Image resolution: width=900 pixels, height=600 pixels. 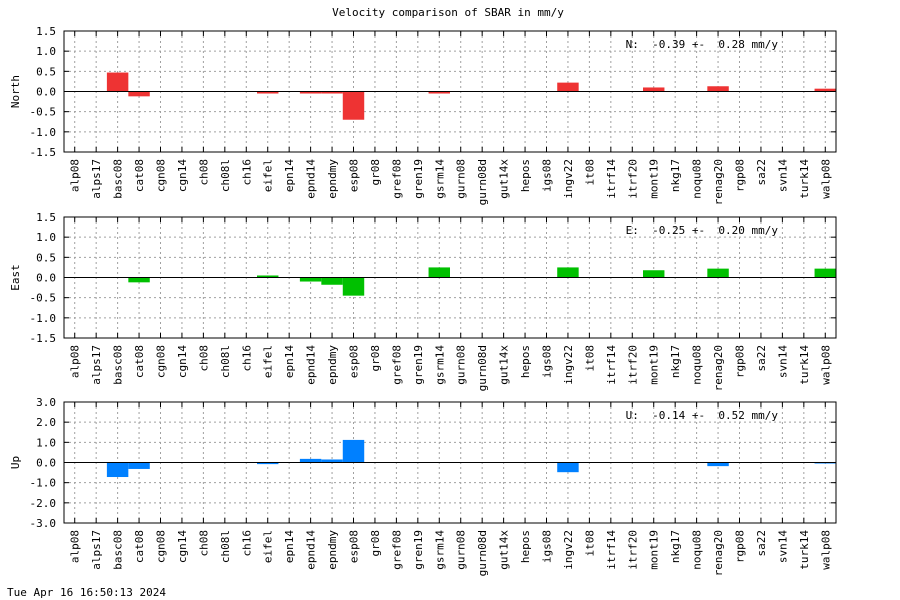 I want to click on bar-up-renag20, so click(x=718, y=464).